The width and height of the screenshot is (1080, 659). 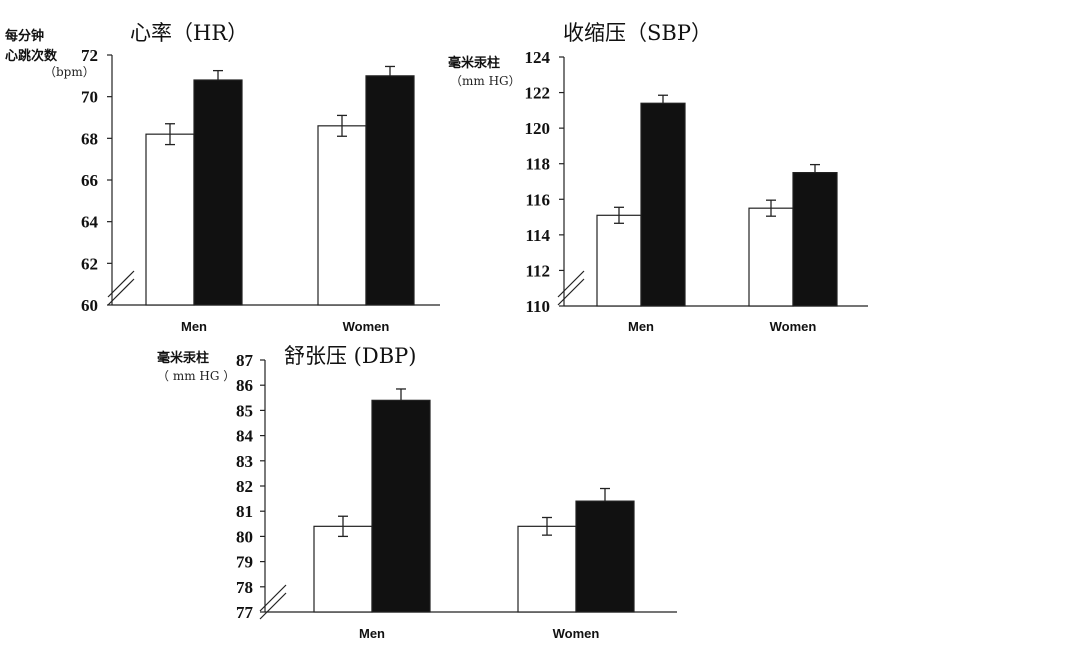 I want to click on chart-title: 心率（HR）, so click(x=189, y=33).